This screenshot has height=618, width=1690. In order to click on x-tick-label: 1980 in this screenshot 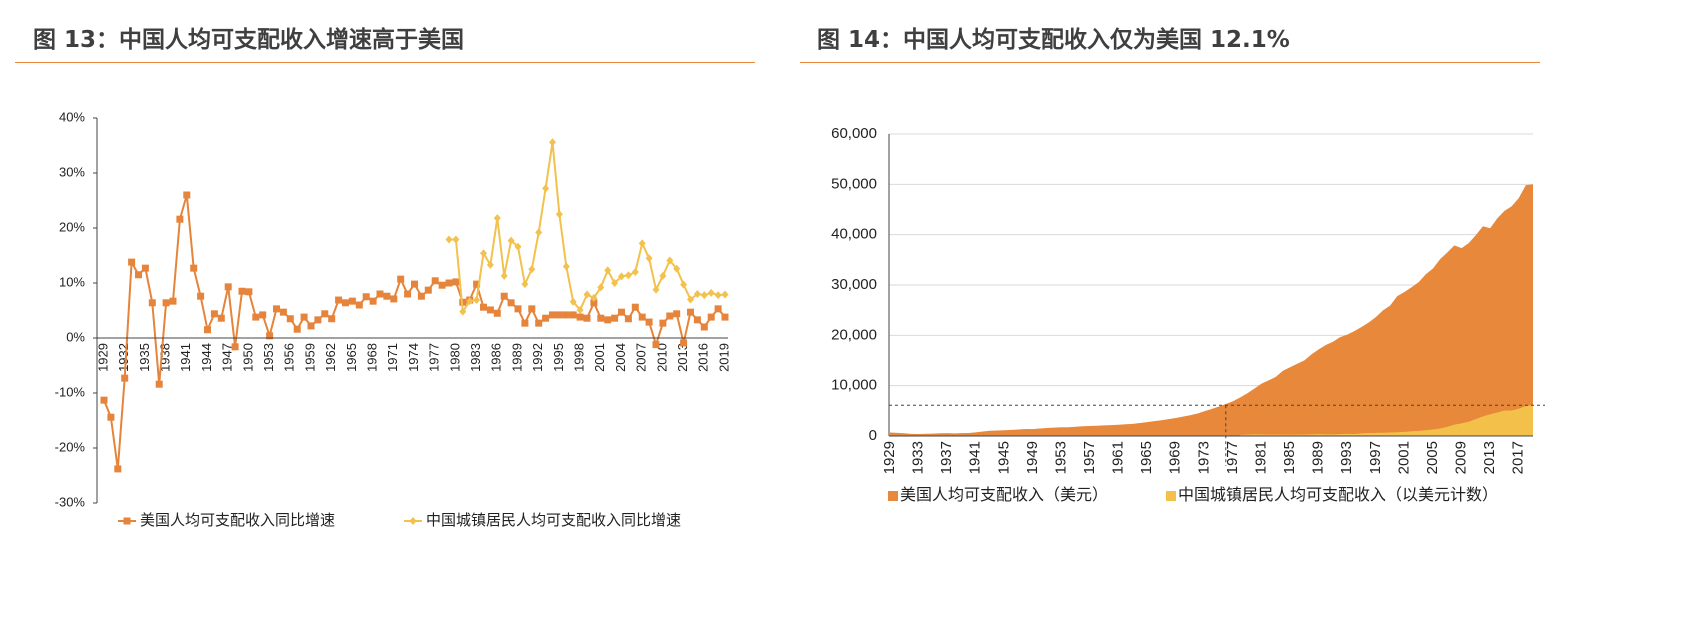, I will do `click(454, 357)`.